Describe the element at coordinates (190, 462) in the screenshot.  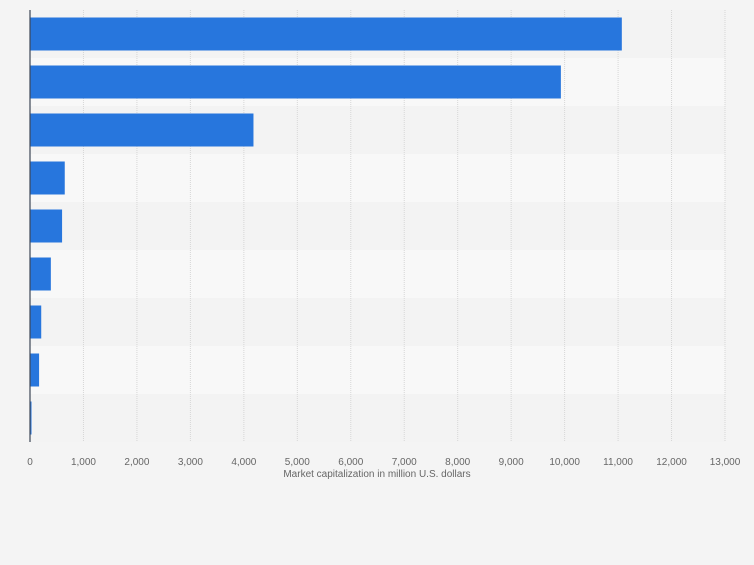
I see `x-tick-label: 3,000` at that location.